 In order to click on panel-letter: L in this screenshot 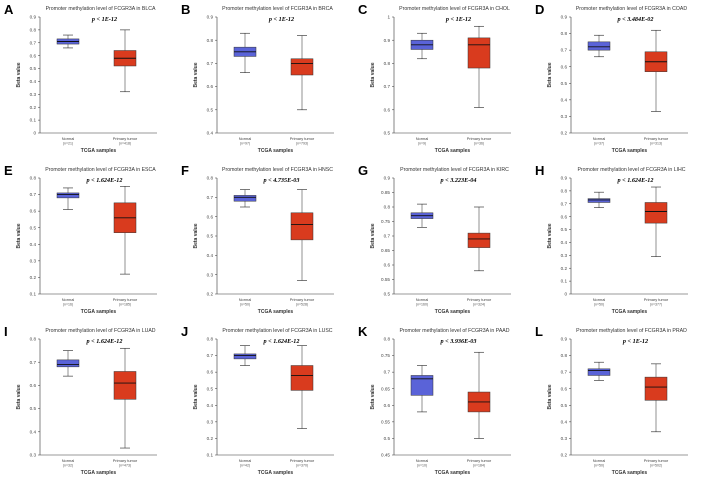, I will do `click(539, 331)`.